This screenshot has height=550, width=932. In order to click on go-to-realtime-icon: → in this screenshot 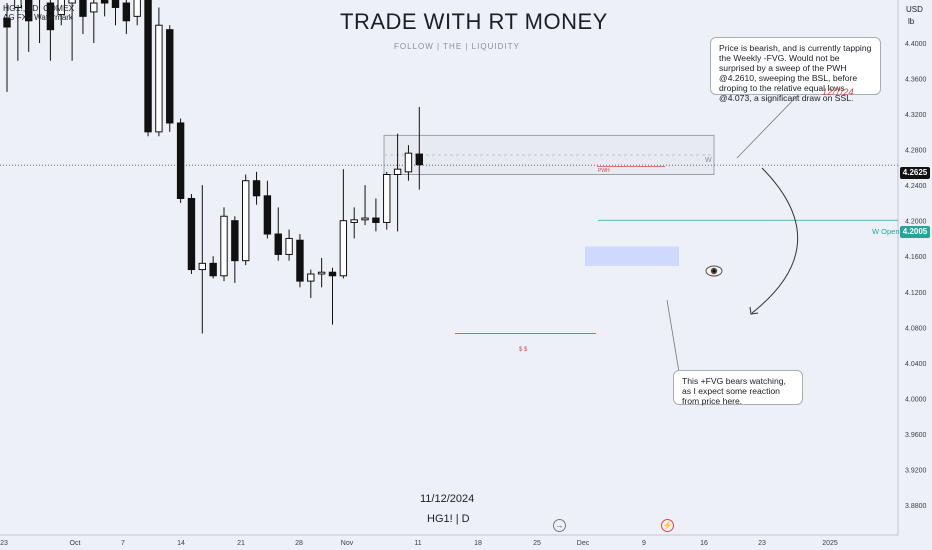, I will do `click(559, 525)`.